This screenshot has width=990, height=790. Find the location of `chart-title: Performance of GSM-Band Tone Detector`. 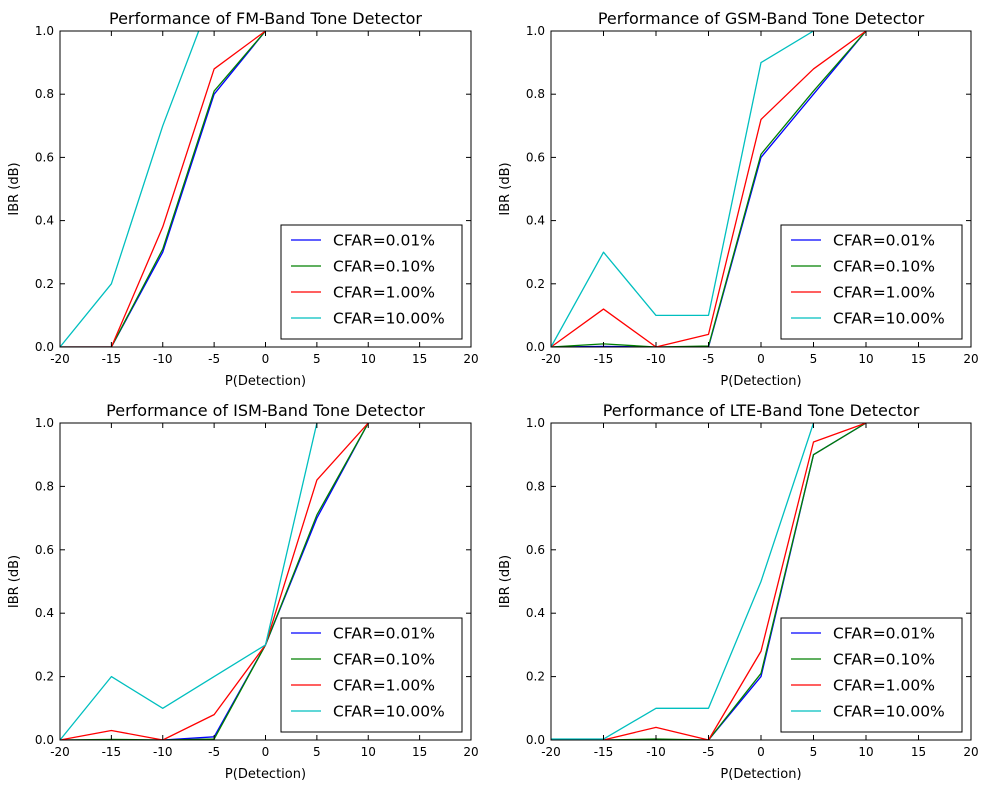

chart-title: Performance of GSM-Band Tone Detector is located at coordinates (761, 18).